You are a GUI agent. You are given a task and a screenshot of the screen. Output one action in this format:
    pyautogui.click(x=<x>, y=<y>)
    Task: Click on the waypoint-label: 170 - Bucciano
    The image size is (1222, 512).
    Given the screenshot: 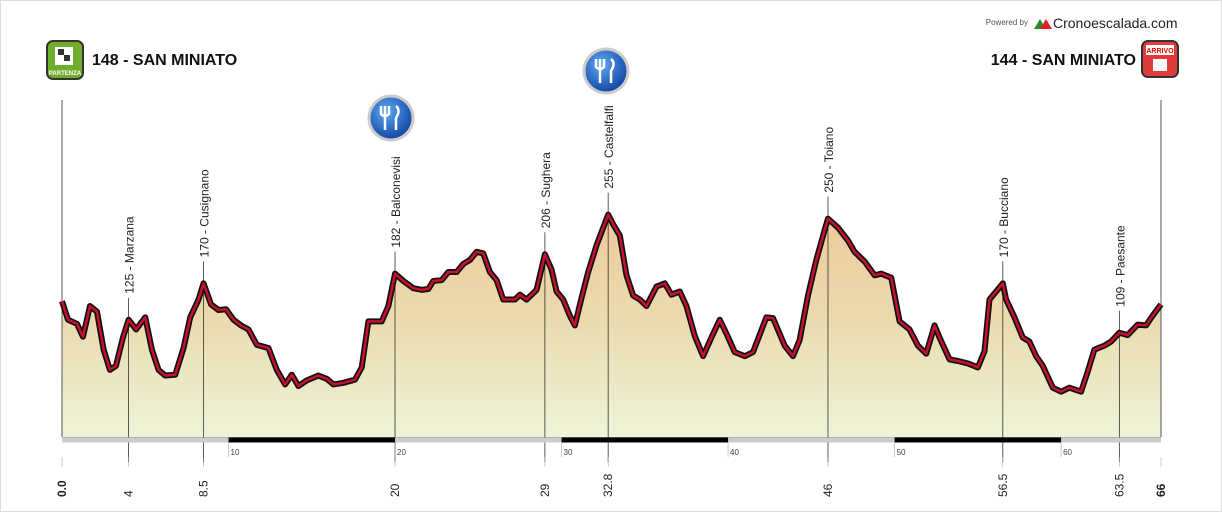 What is the action you would take?
    pyautogui.click(x=1004, y=217)
    